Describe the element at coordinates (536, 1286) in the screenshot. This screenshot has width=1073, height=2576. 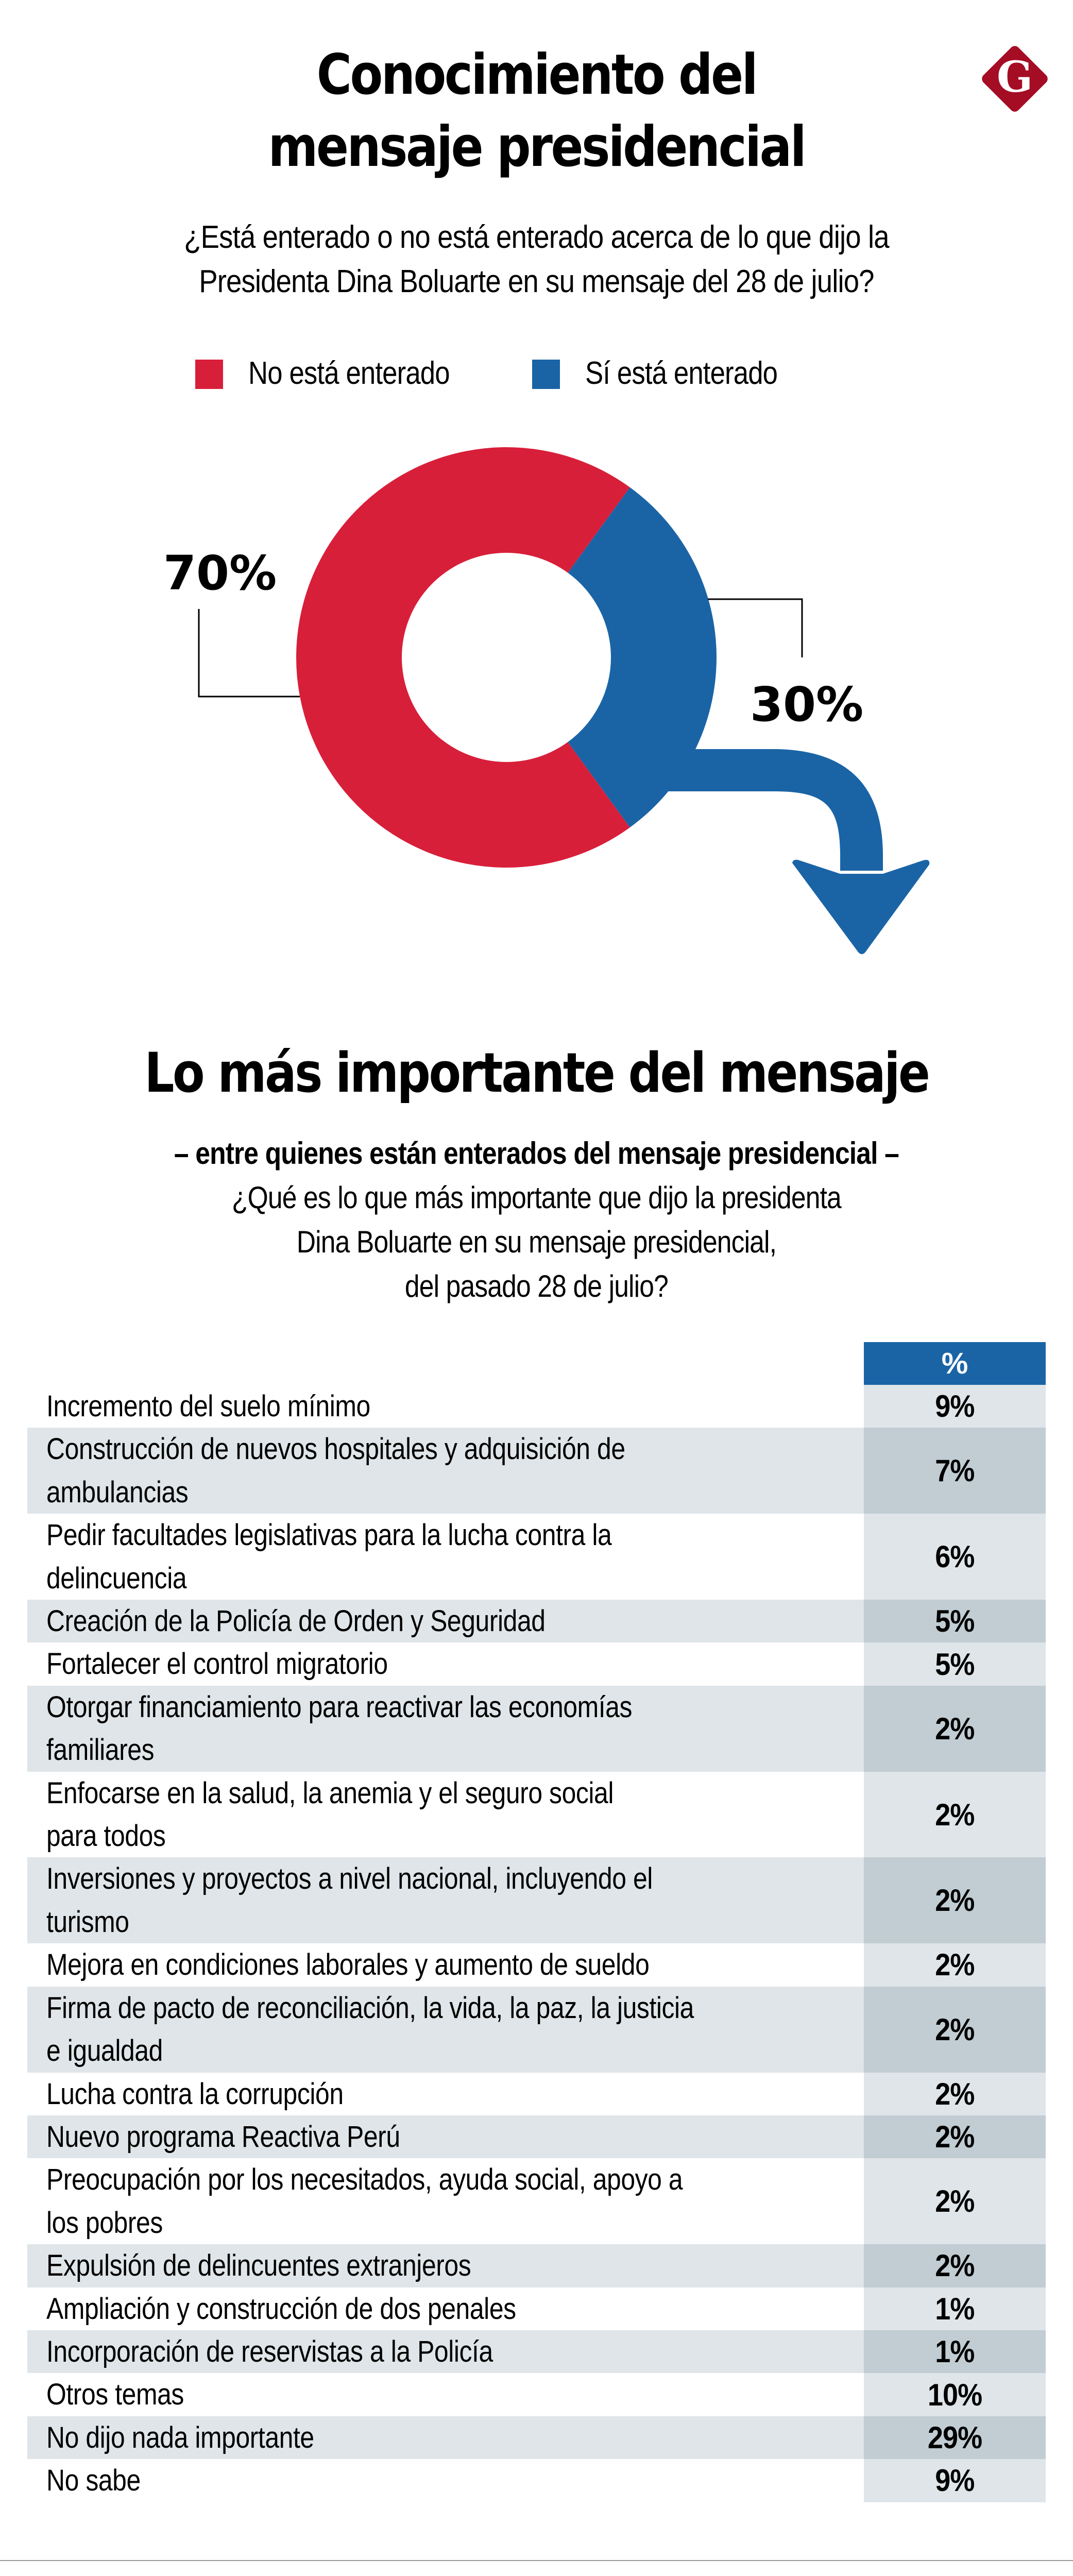
I see `question-line: del pasado 28 de julio?` at that location.